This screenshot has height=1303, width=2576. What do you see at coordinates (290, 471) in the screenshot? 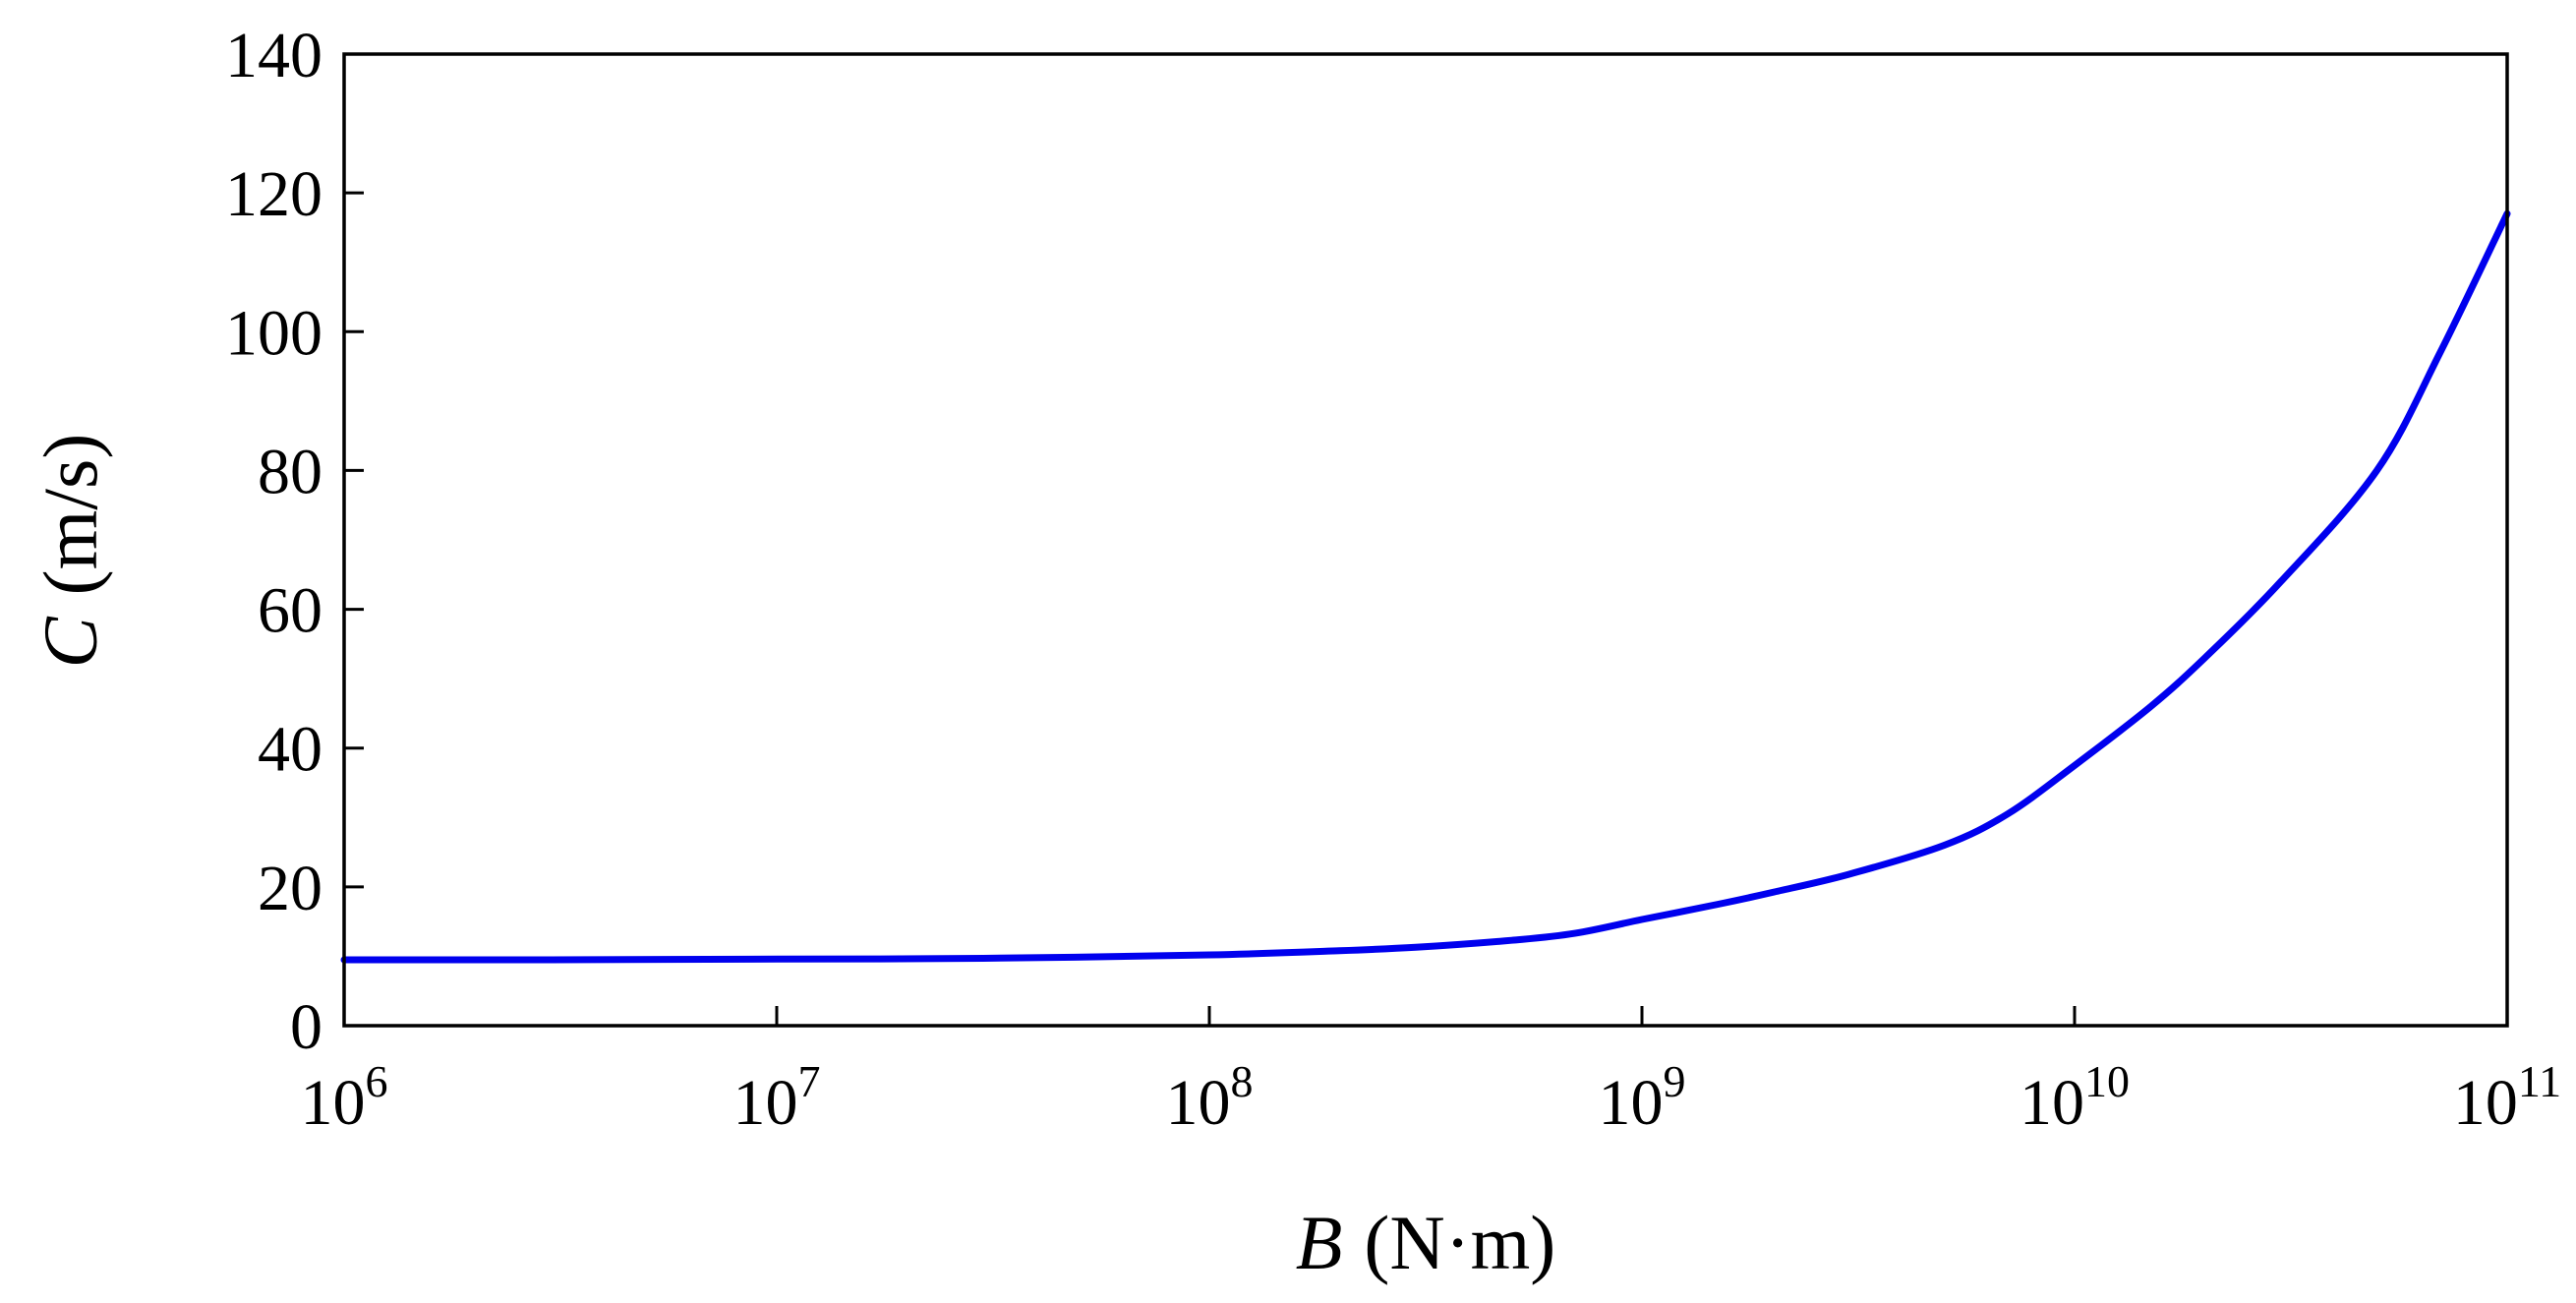
I see `y-tick-label: 80` at bounding box center [290, 471].